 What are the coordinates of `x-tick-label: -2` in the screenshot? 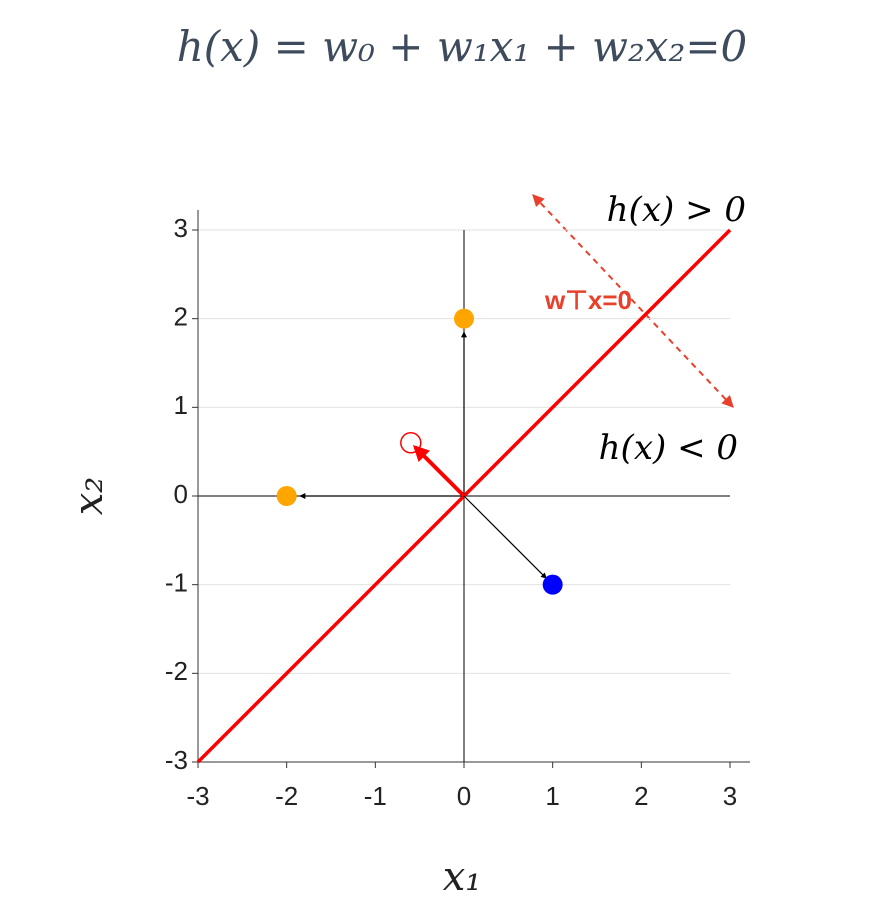 It's located at (286, 796).